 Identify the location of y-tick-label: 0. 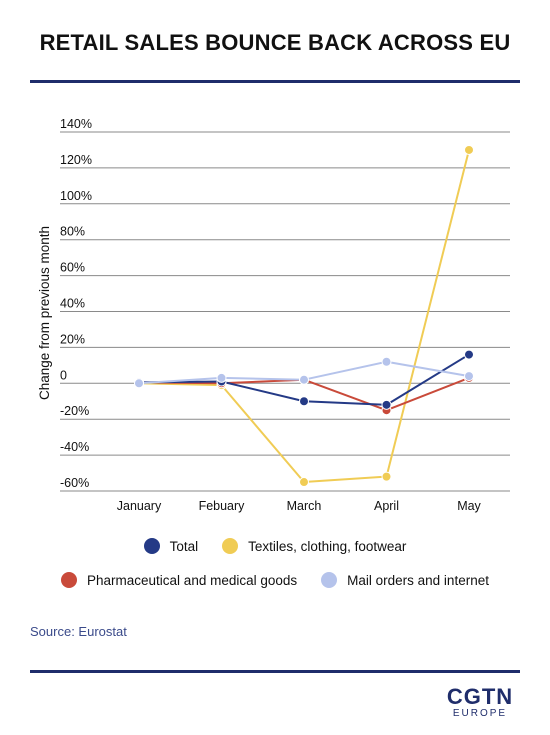
(63, 375).